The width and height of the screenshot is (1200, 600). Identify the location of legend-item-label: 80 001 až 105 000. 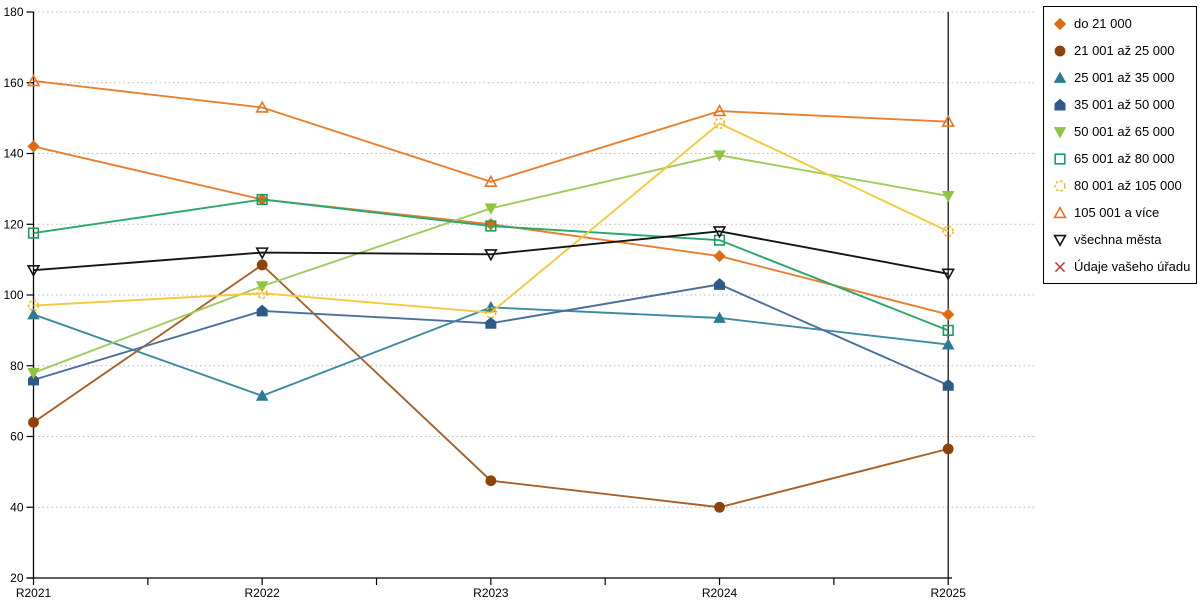
(1128, 185).